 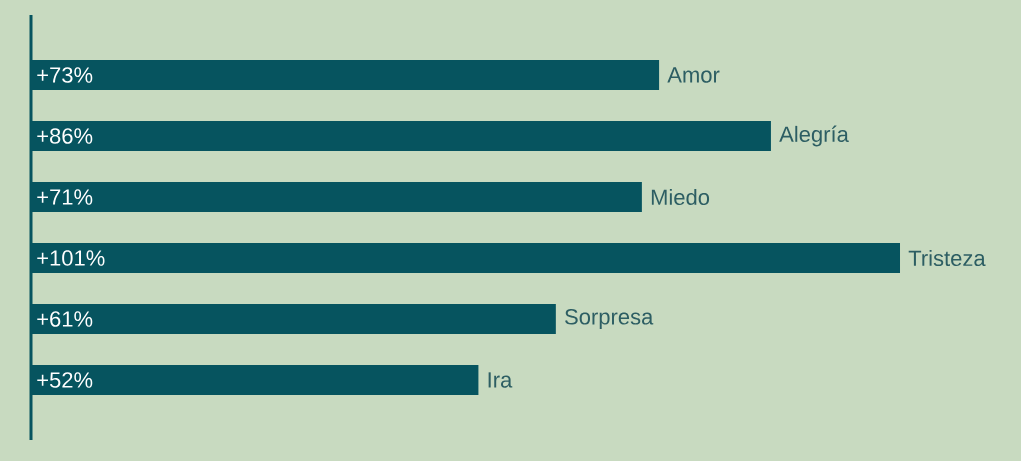 What do you see at coordinates (680, 197) in the screenshot?
I see `y-tick-label: Miedo` at bounding box center [680, 197].